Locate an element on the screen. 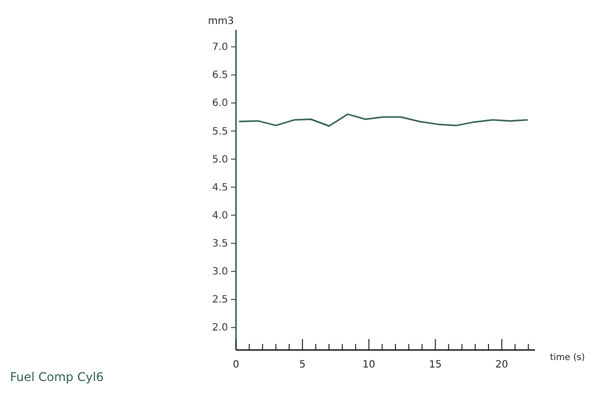 The width and height of the screenshot is (610, 403). y-tick-label: 2.5 is located at coordinates (220, 300).